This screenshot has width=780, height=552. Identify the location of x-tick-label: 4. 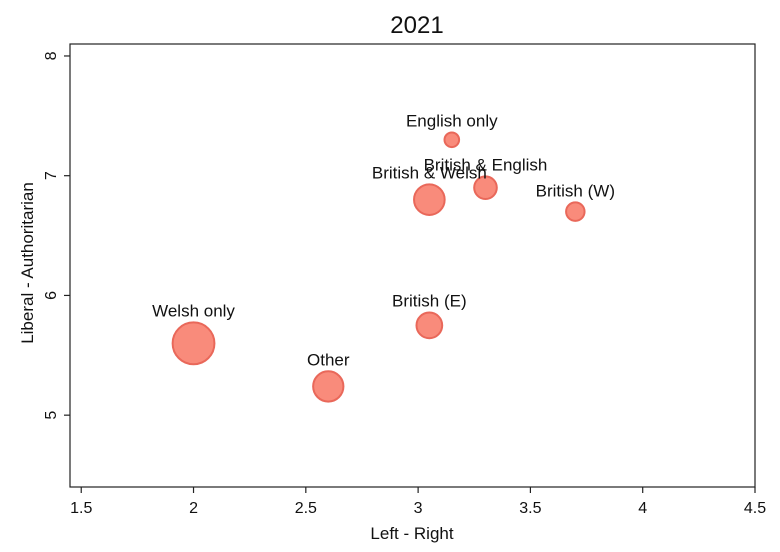
(642, 508).